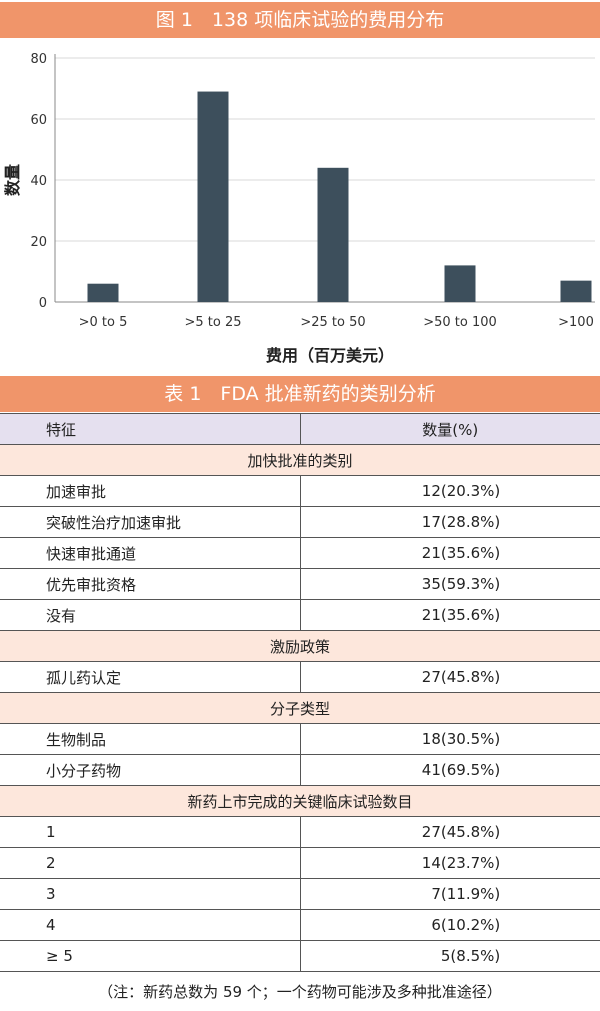 This screenshot has height=1011, width=600. I want to click on x-tick-label: >25 to 50, so click(332, 322).